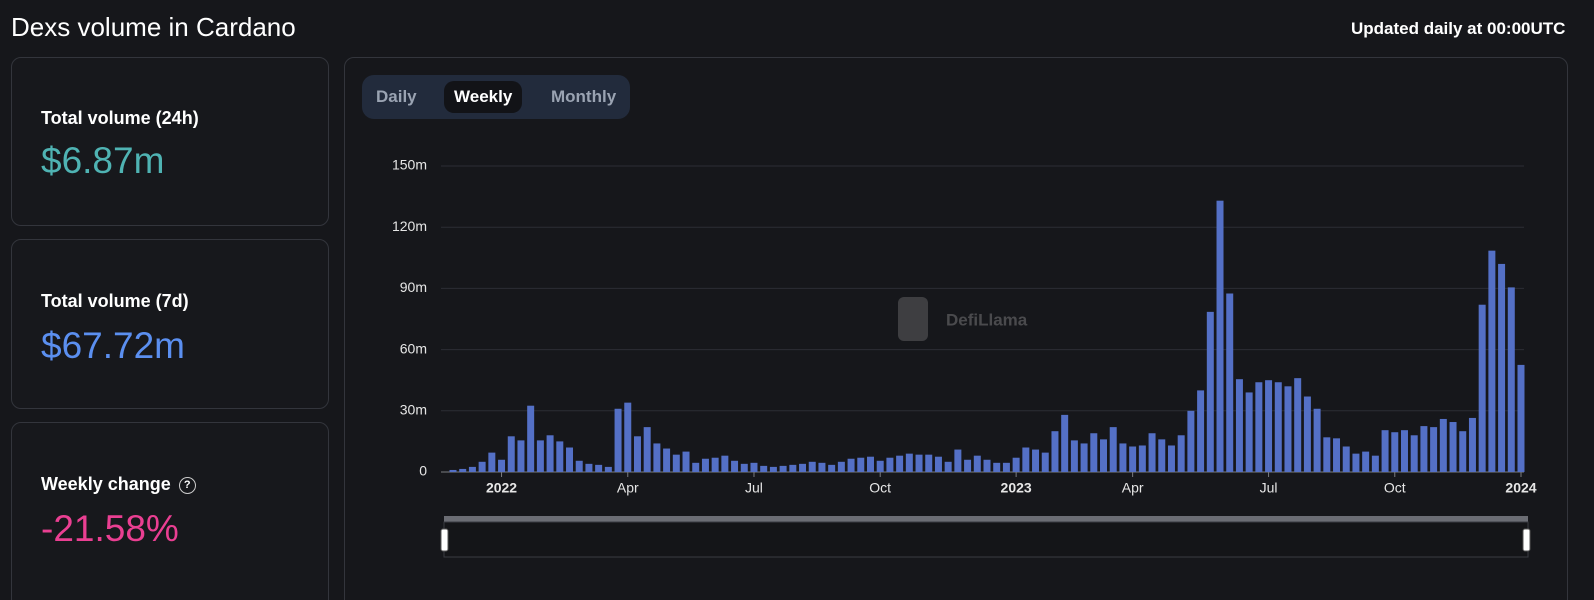 Image resolution: width=1594 pixels, height=600 pixels. I want to click on watermark-logo, so click(913, 319).